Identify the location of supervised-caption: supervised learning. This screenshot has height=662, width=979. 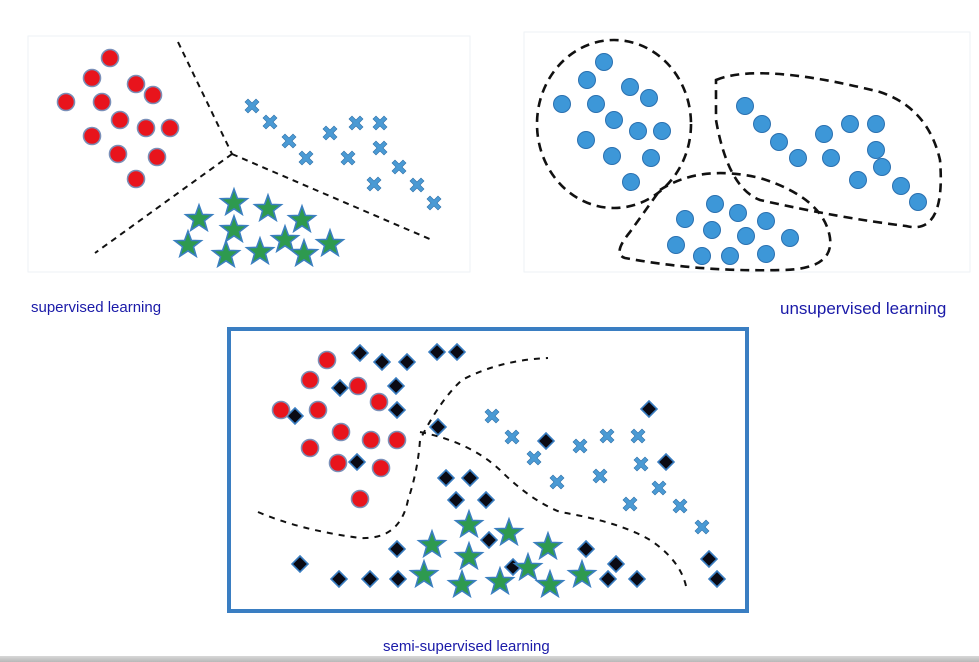
(96, 307).